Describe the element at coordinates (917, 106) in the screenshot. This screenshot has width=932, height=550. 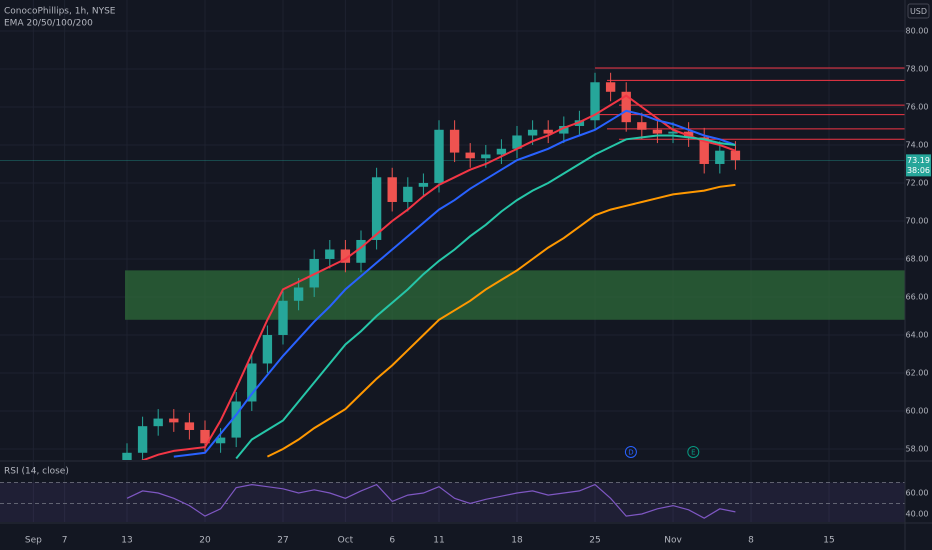
I see `y-tick-label: 76.00` at that location.